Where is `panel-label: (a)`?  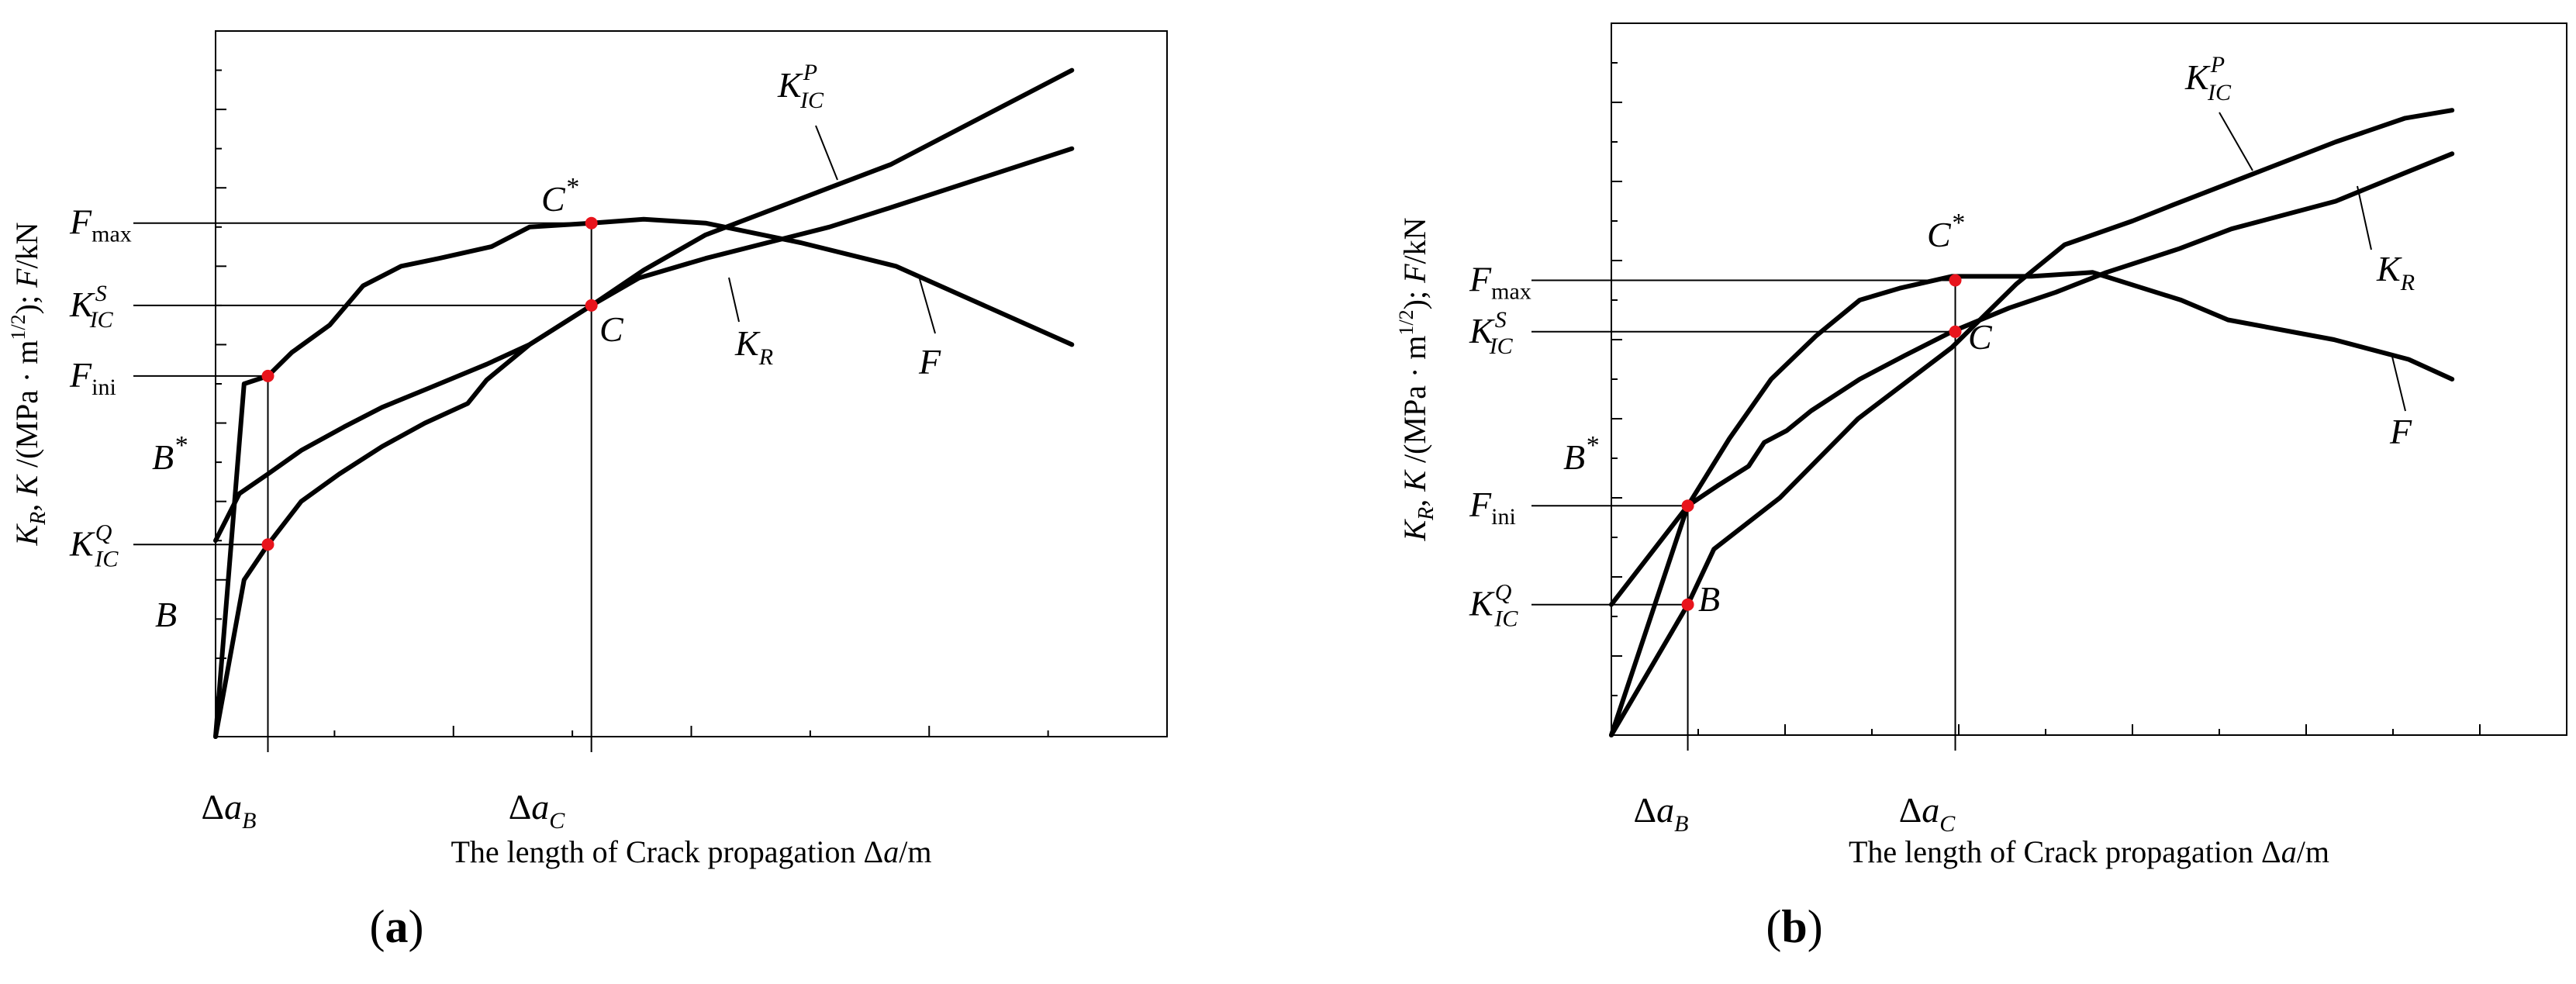 panel-label: (a) is located at coordinates (397, 926).